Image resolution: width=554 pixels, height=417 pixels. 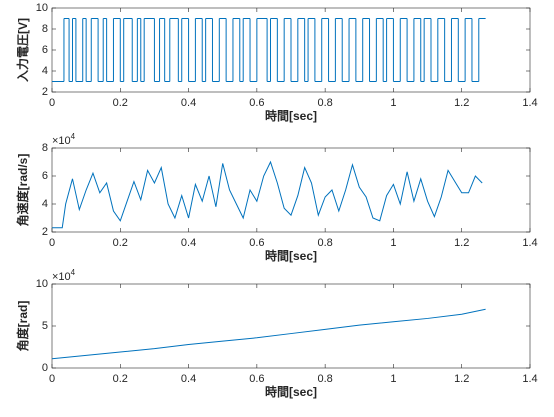 What do you see at coordinates (45, 368) in the screenshot?
I see `y-tick-label: 0` at bounding box center [45, 368].